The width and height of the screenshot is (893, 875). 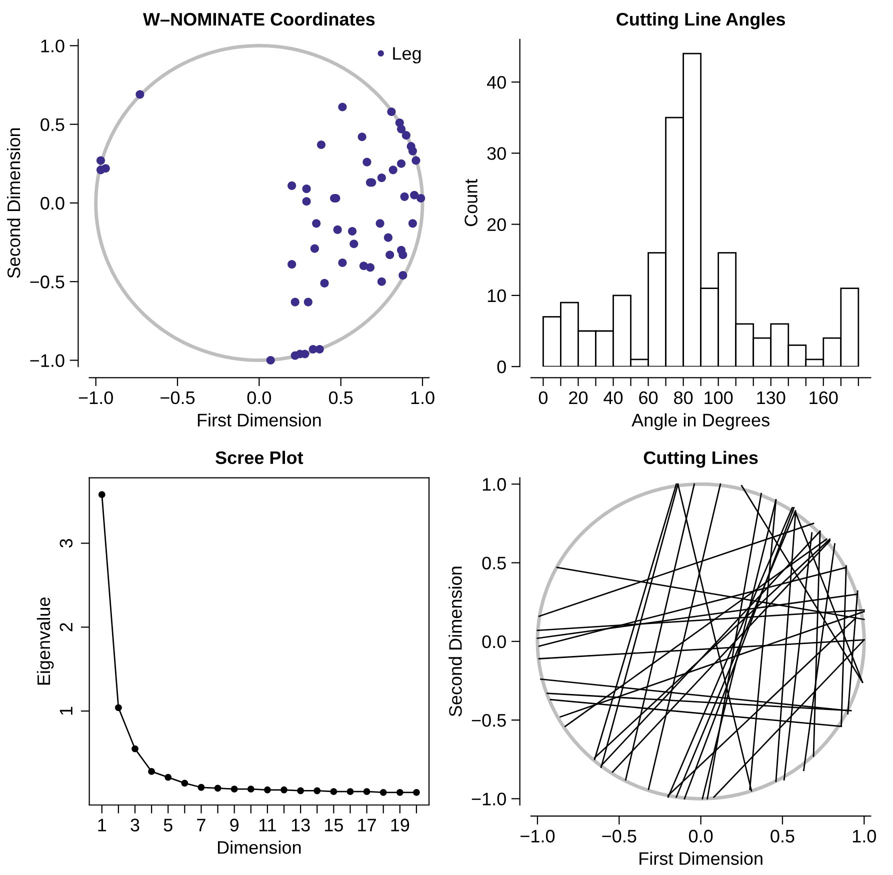 I want to click on x-tick-label: 130, so click(x=771, y=397).